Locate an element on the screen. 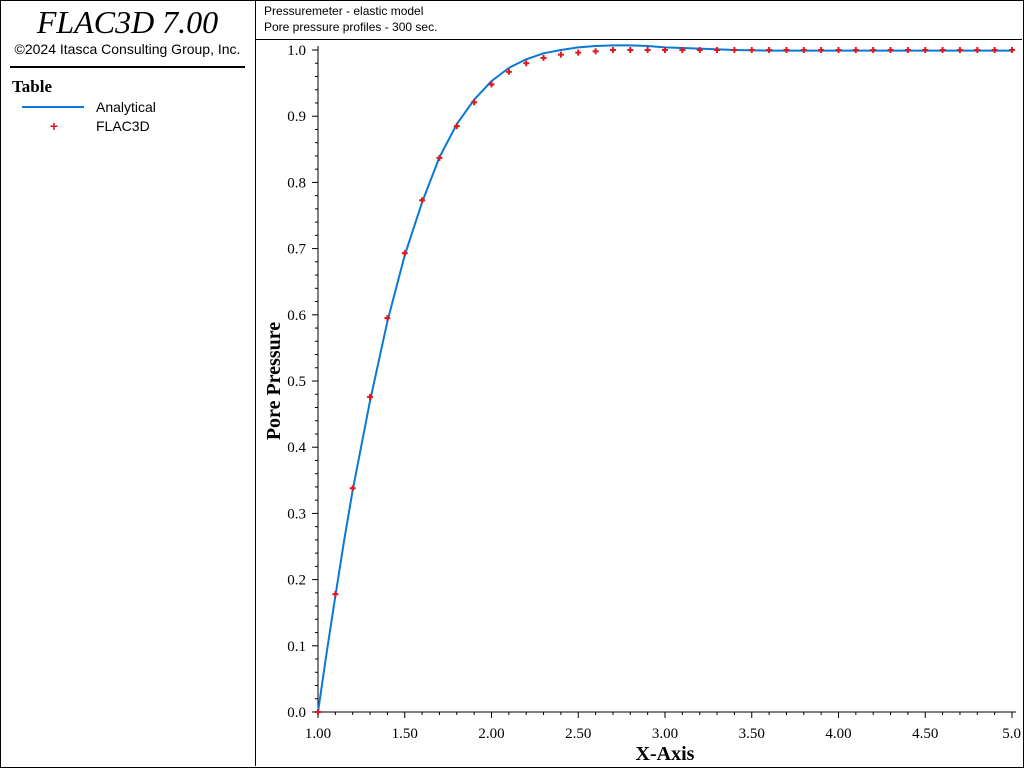 The image size is (1024, 768). x-tick-label: 5.0 is located at coordinates (1011, 734).